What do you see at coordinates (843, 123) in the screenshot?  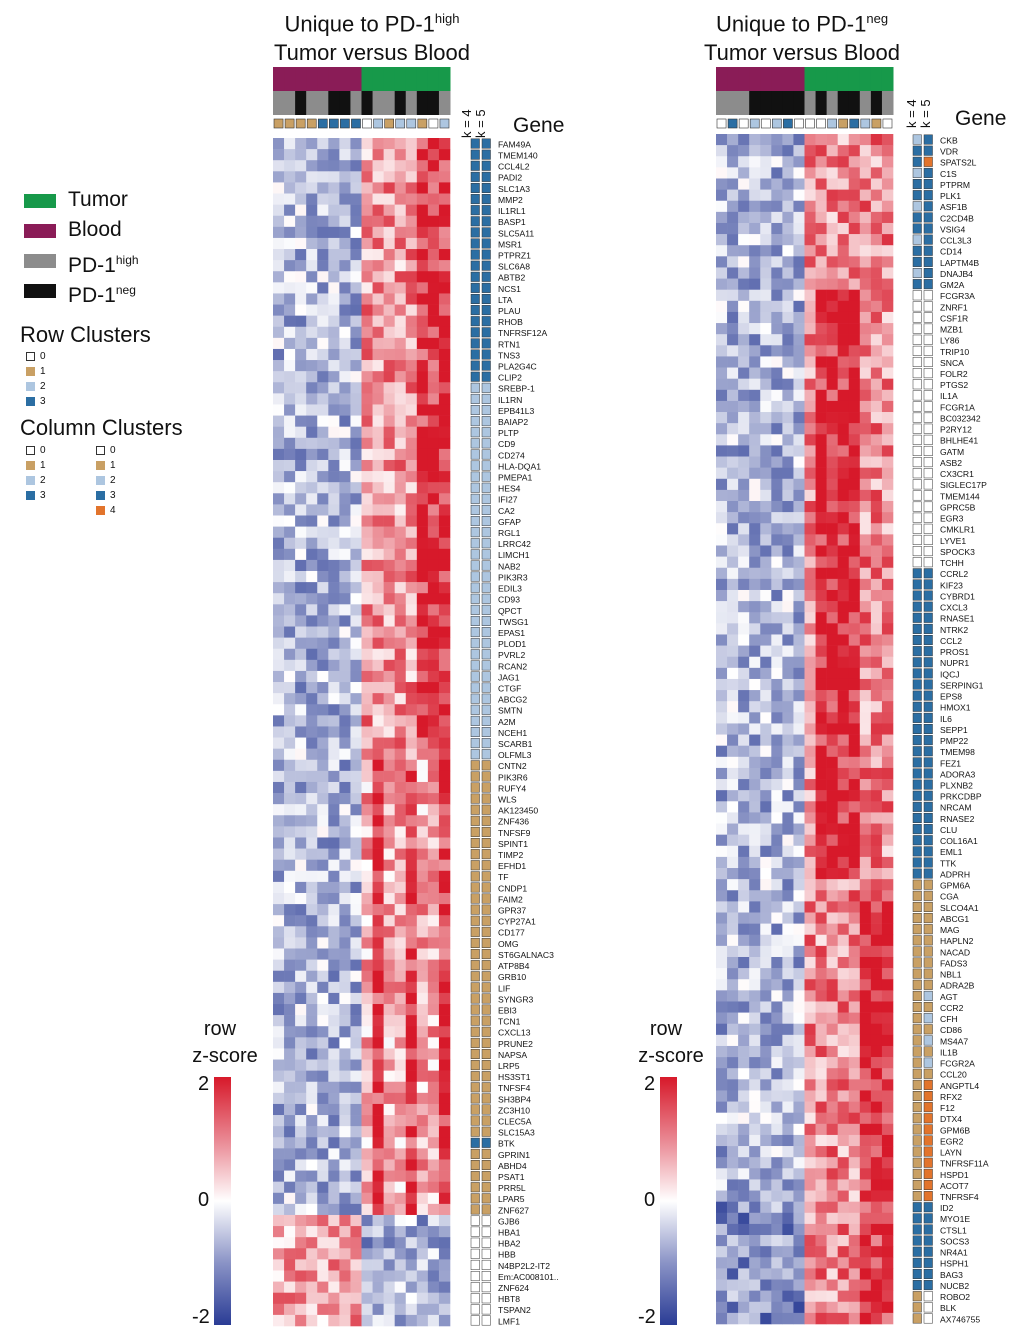 I see `chart1-col-cluster-cell` at bounding box center [843, 123].